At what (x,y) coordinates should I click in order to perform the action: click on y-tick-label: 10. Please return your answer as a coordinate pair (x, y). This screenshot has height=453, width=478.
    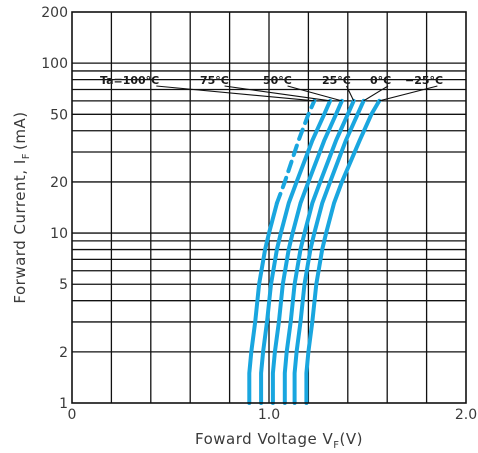
    Looking at the image, I should click on (59, 234).